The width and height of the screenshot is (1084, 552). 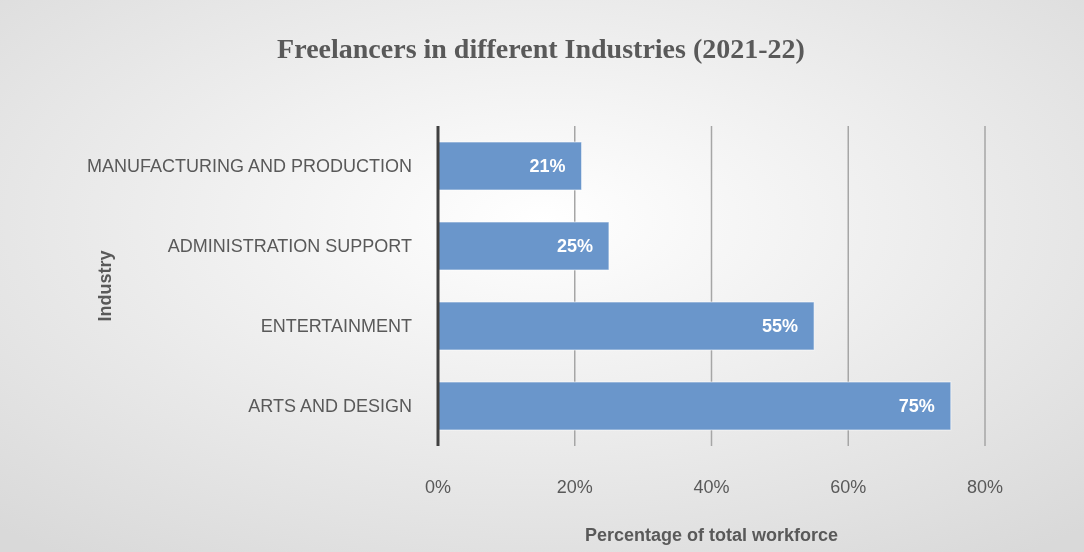 I want to click on y-axis-title: Industry, so click(x=105, y=286).